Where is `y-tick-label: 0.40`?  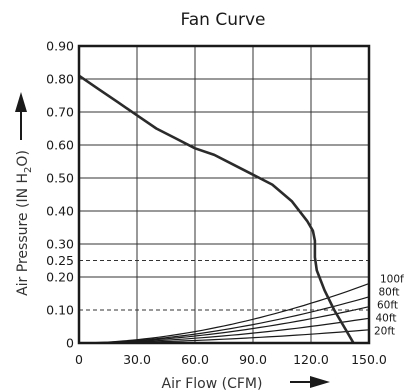
y-tick-label: 0.40 is located at coordinates (60, 211).